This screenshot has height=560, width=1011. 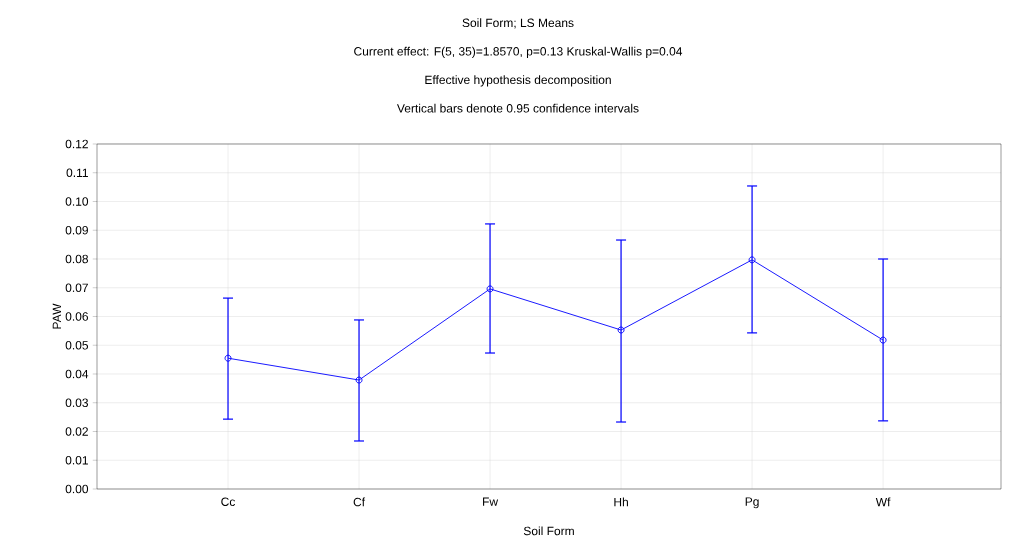 What do you see at coordinates (228, 501) in the screenshot?
I see `x-tick-label: Cc` at bounding box center [228, 501].